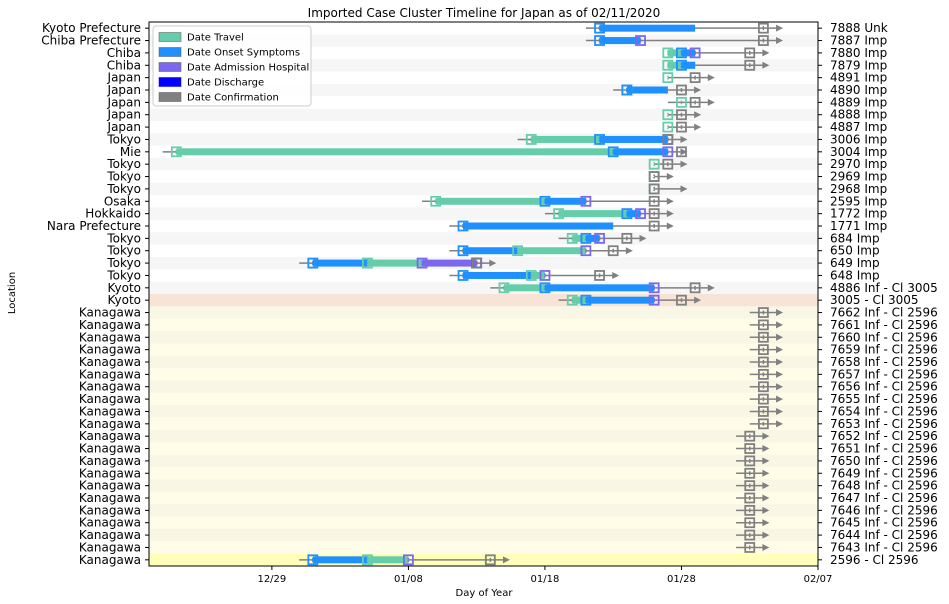  I want to click on row-case-label: 7655 Inf - Cl 2596, so click(884, 399).